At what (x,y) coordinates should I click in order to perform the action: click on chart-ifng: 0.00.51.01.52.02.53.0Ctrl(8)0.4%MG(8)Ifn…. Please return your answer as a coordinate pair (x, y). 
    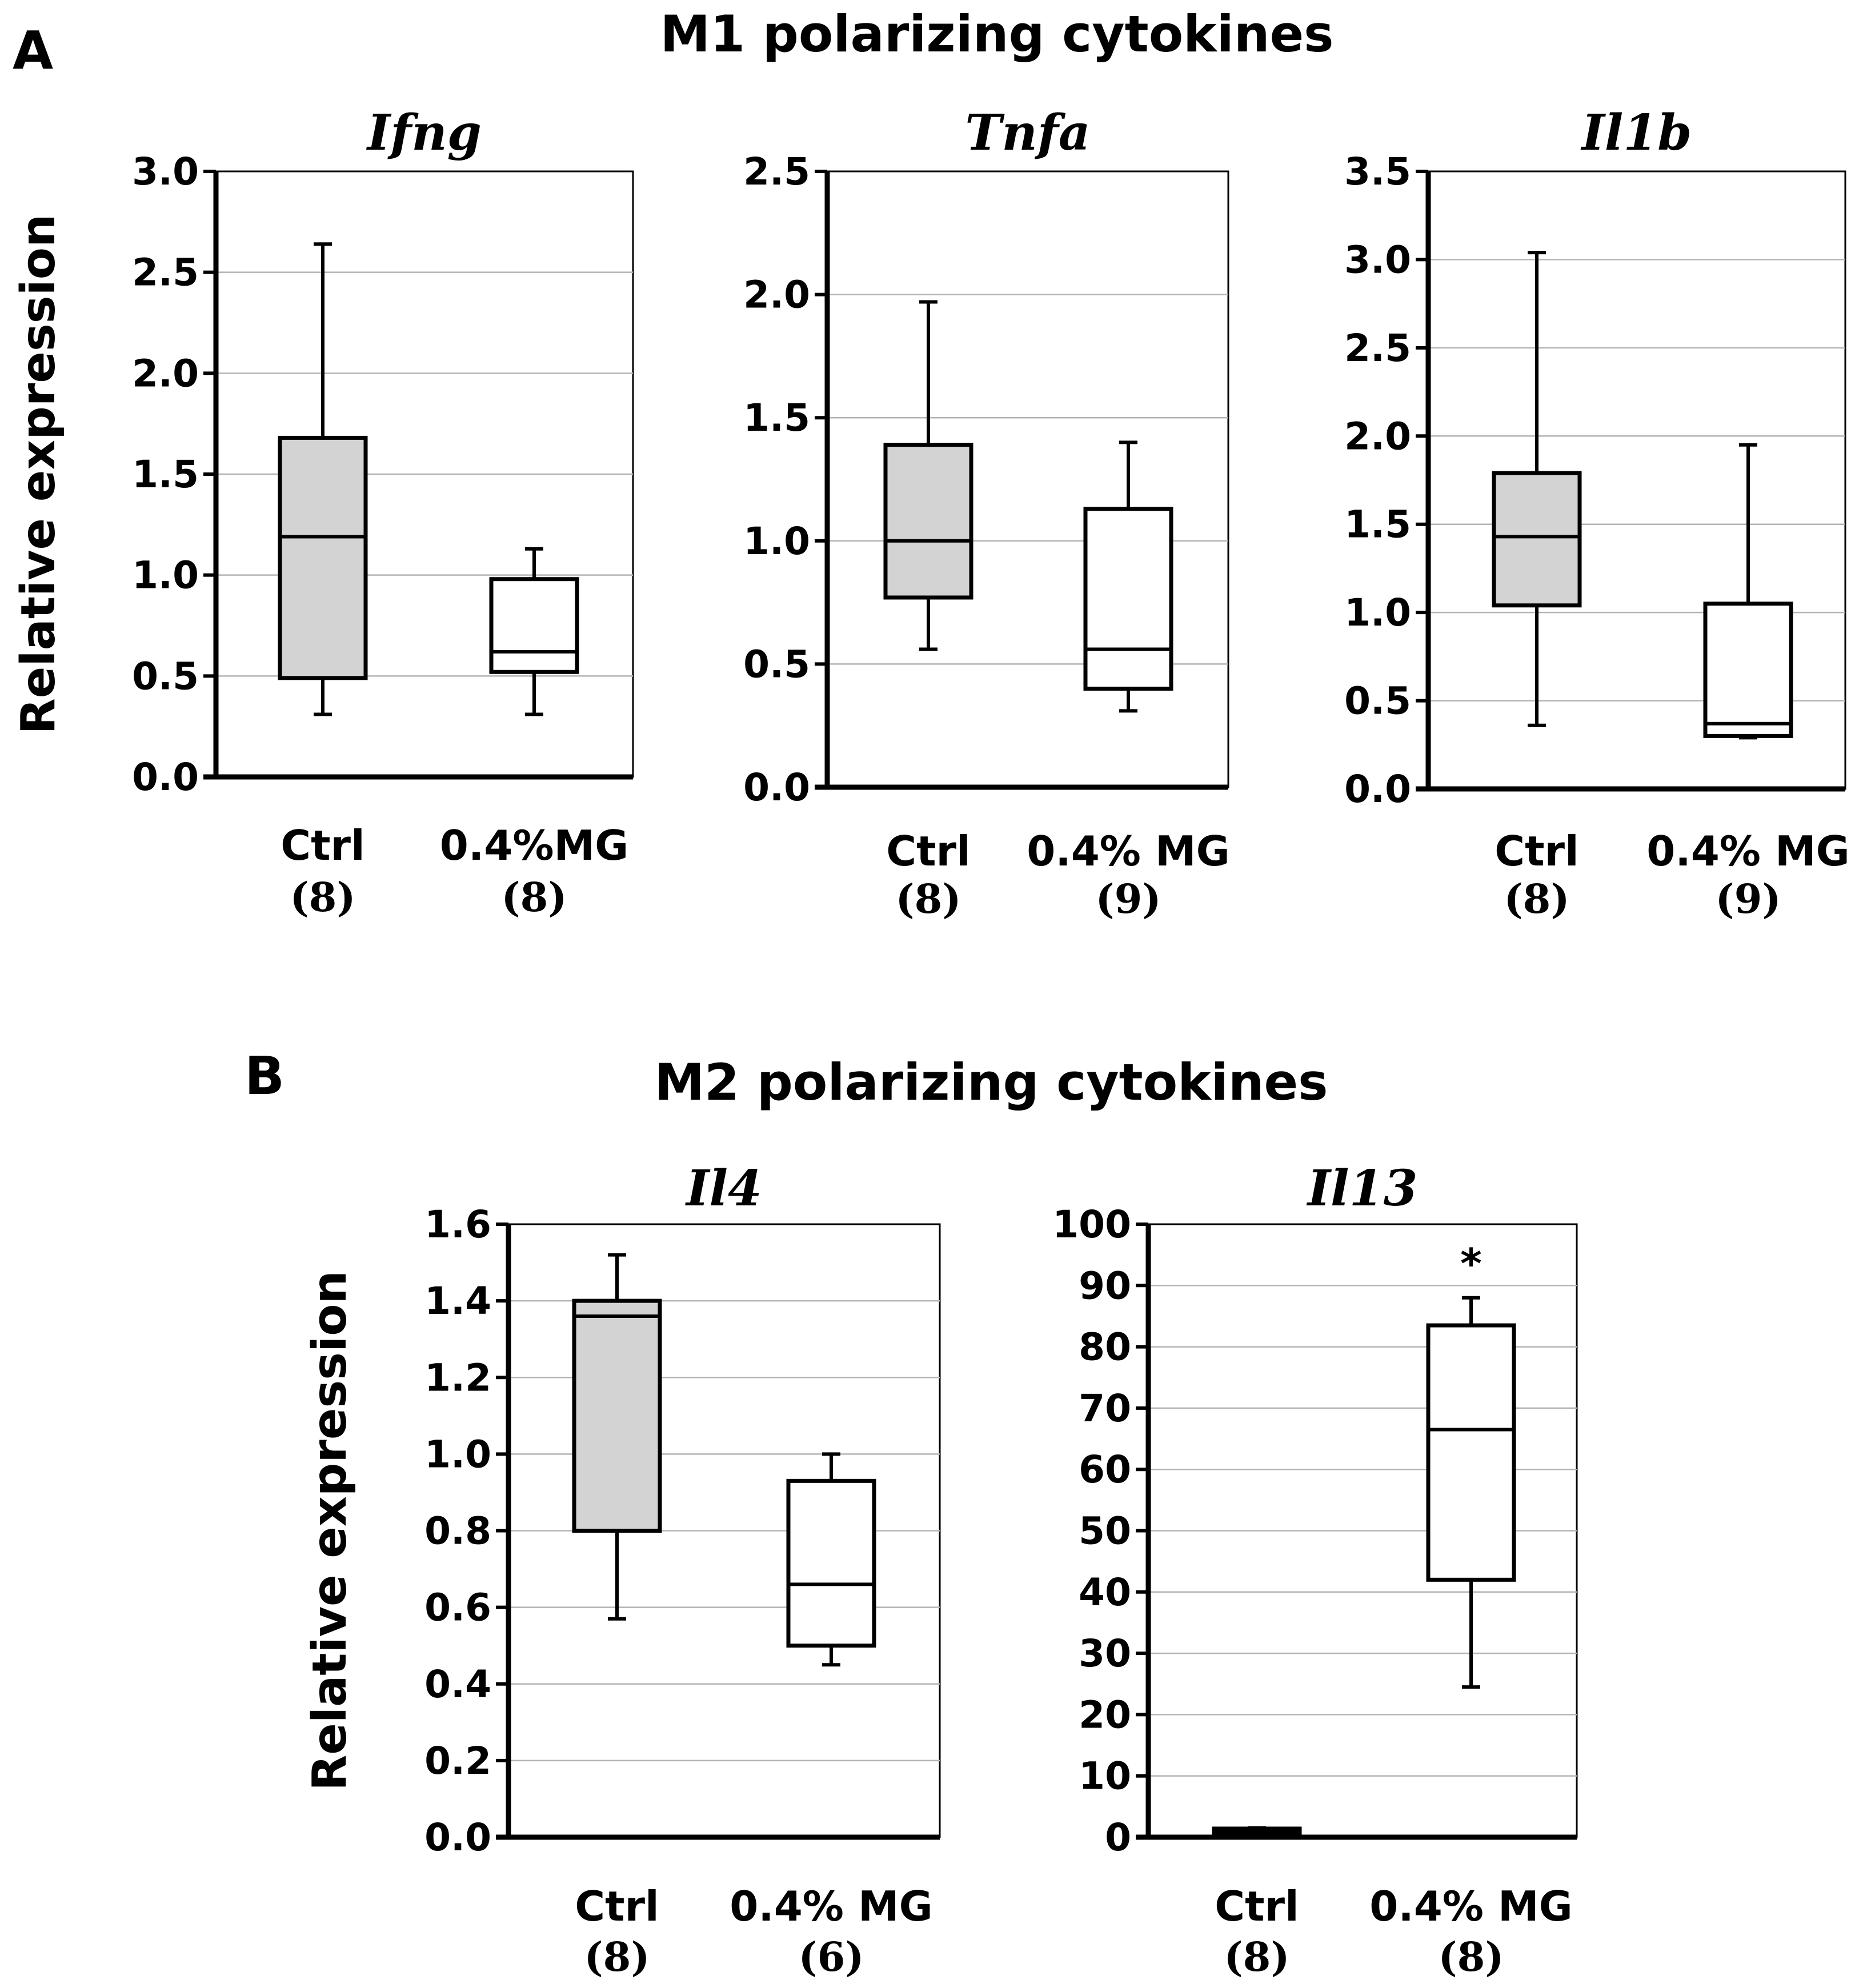
    Looking at the image, I should click on (322, 512).